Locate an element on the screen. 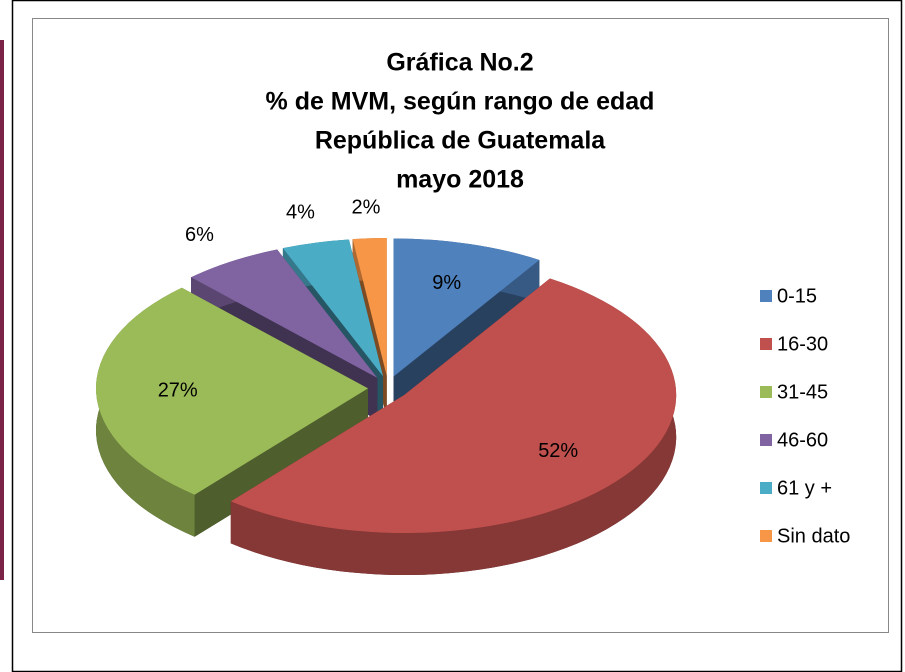 The width and height of the screenshot is (905, 672). legend-label: 46-60 is located at coordinates (802, 440).